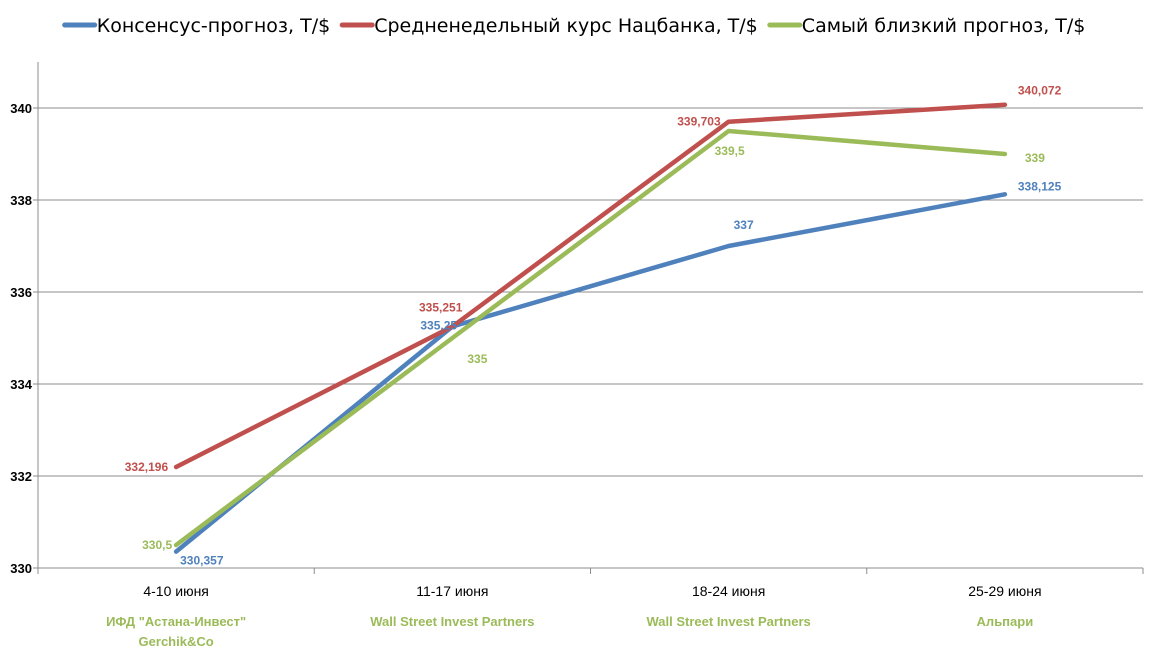 Image resolution: width=1150 pixels, height=657 pixels. What do you see at coordinates (157, 545) in the screenshot?
I see `data-label: 330,5` at bounding box center [157, 545].